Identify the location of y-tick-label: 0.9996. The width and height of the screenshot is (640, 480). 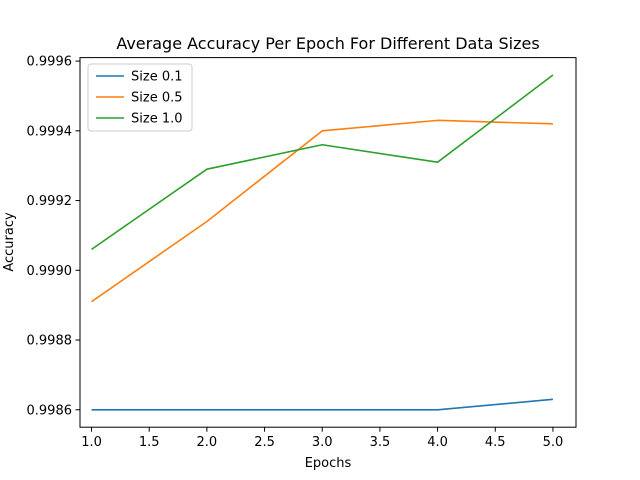
(50, 62).